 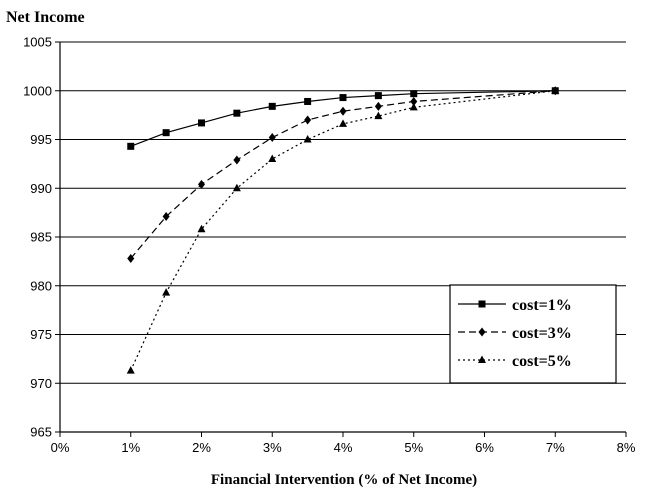 I want to click on legend-label: cost=5%, so click(x=542, y=361).